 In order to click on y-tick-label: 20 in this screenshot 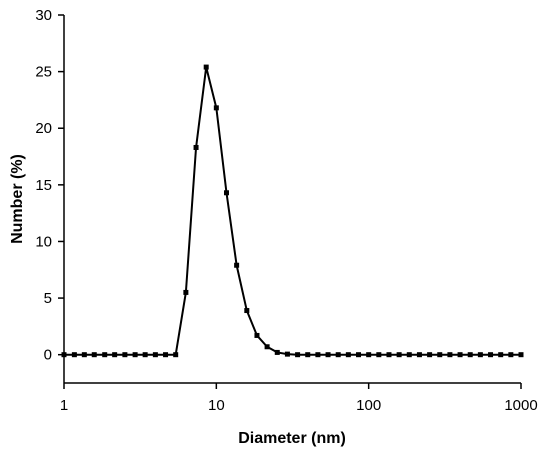, I will do `click(43, 128)`.